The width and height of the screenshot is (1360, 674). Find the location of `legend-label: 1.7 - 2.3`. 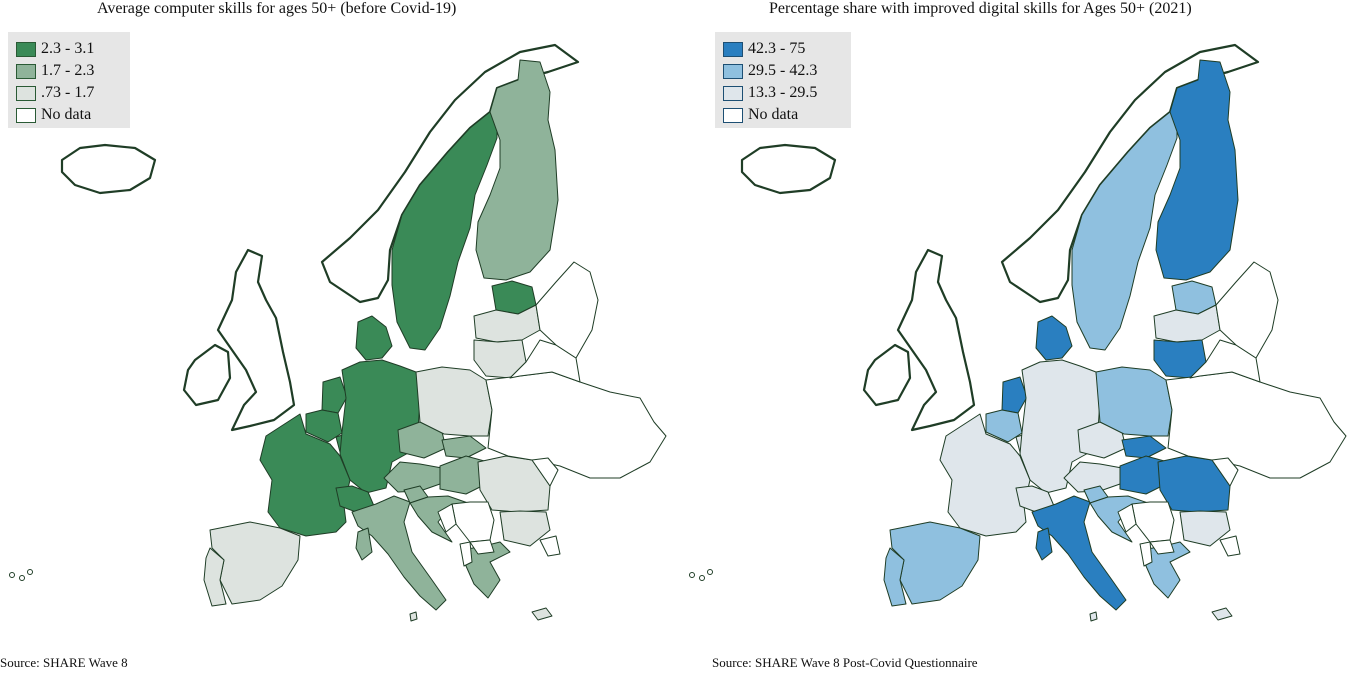

legend-label: 1.7 - 2.3 is located at coordinates (68, 70).